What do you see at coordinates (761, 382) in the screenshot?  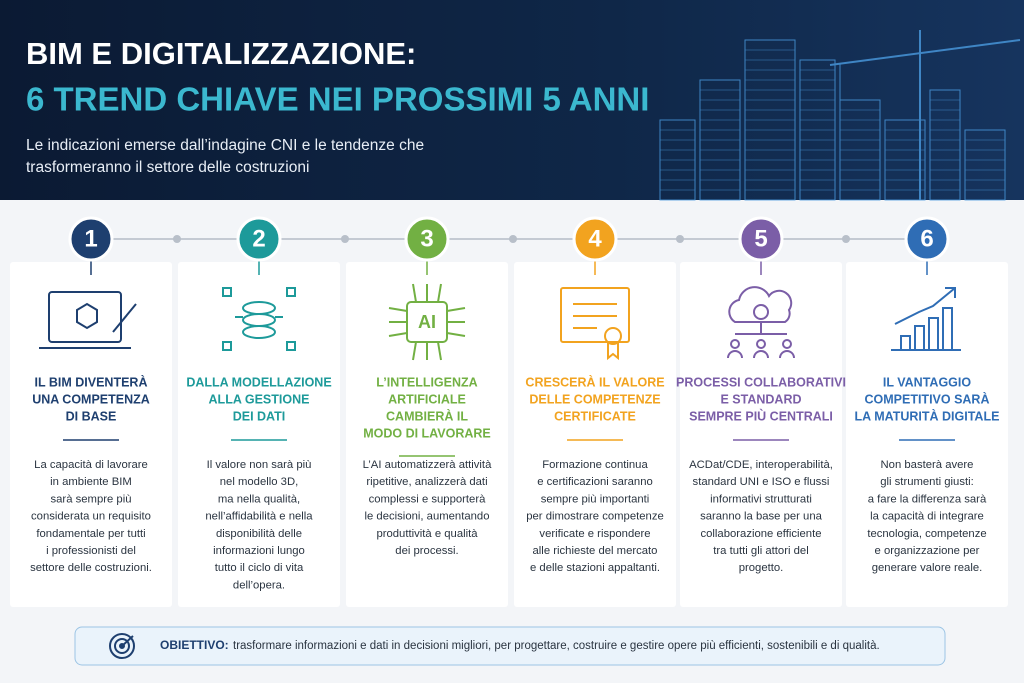 I see `trend-heading: PROCESSI COLLABORATIVI` at bounding box center [761, 382].